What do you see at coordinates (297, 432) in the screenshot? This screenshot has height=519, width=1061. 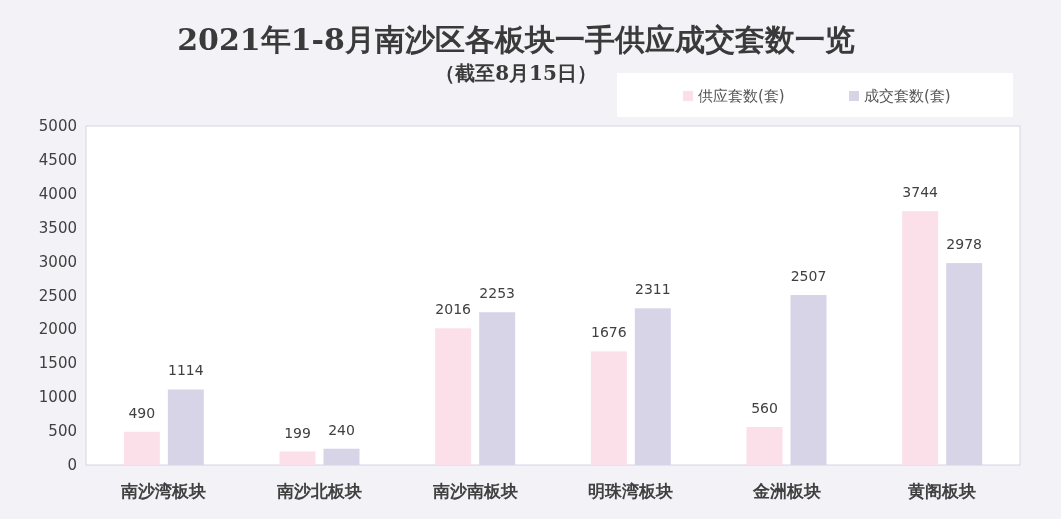 I see `data-label: 199` at bounding box center [297, 432].